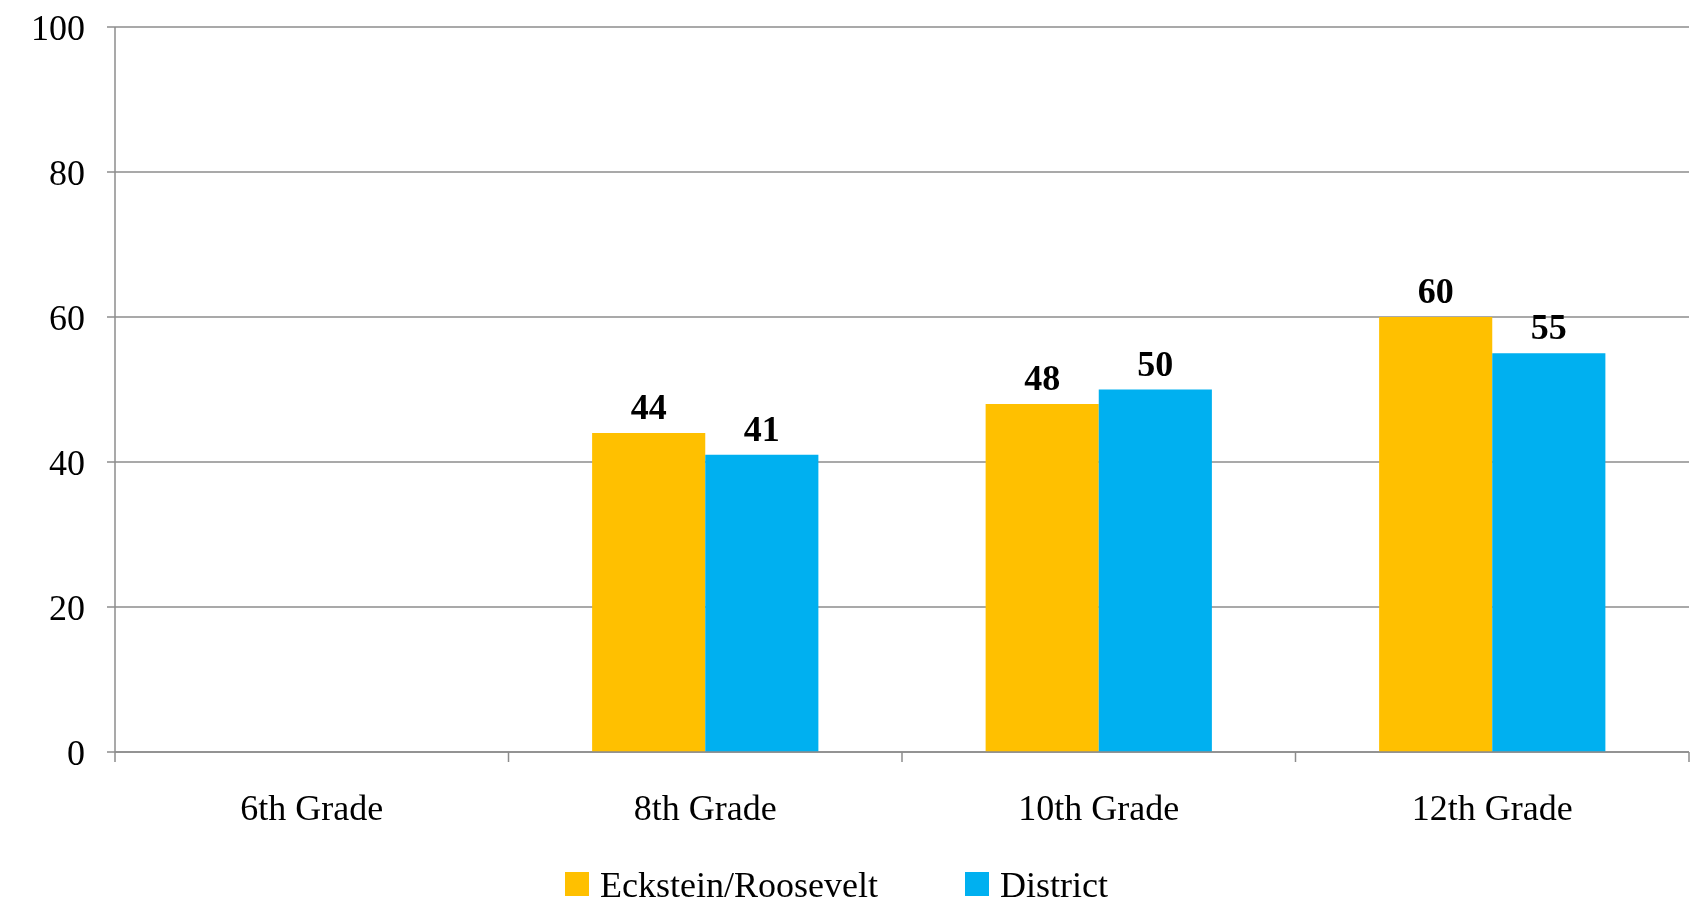  What do you see at coordinates (67, 607) in the screenshot?
I see `y-tick-label: 20` at bounding box center [67, 607].